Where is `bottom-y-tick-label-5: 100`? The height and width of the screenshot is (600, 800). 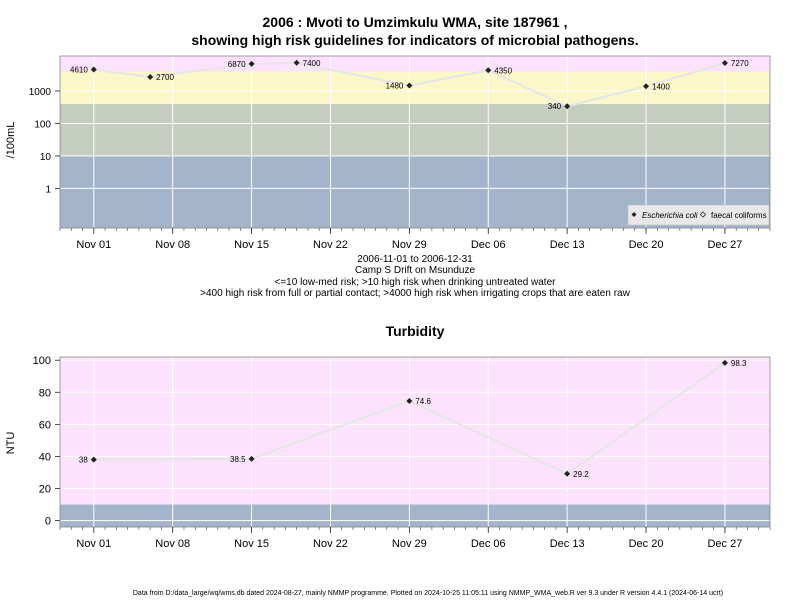
bottom-y-tick-label-5: 100 is located at coordinates (42, 361).